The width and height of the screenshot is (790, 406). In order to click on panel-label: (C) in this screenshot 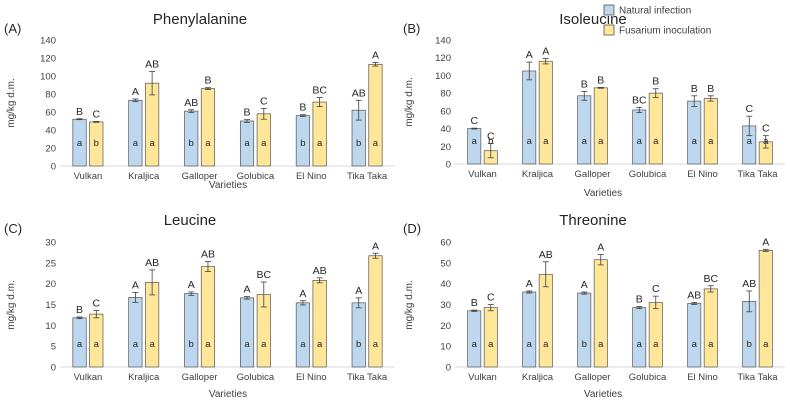, I will do `click(13, 228)`.